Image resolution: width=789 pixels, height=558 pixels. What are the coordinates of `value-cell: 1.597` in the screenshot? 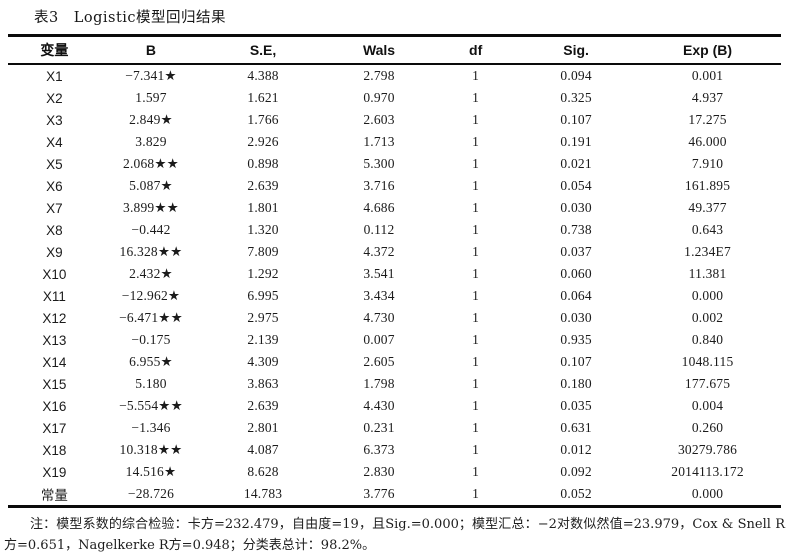 It's located at (151, 97).